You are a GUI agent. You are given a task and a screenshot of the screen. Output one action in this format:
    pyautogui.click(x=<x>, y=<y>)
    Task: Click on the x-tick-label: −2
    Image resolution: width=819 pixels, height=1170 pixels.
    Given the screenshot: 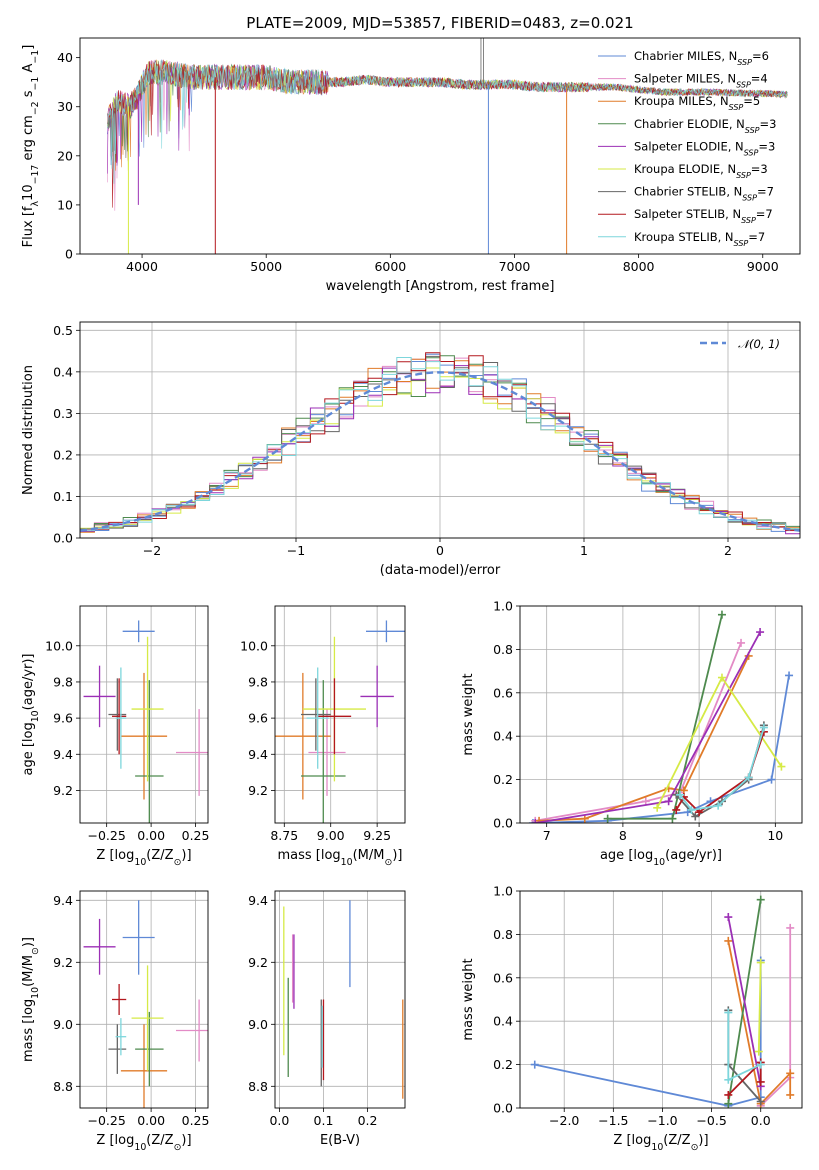 What is the action you would take?
    pyautogui.click(x=152, y=550)
    